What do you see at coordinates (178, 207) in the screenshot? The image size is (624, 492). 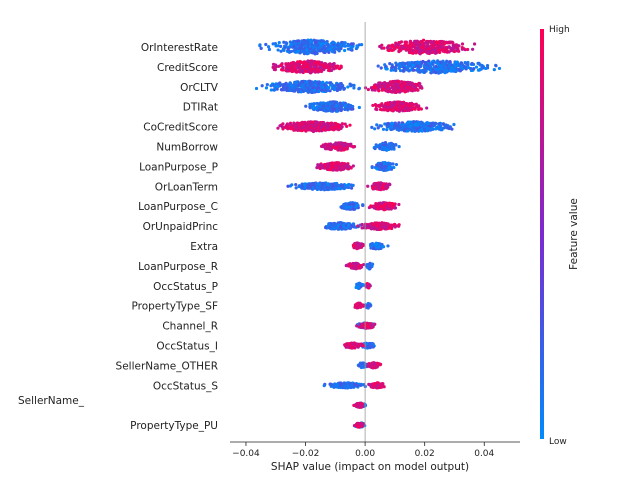 I see `feature-label: LoanPurpose_C` at bounding box center [178, 207].